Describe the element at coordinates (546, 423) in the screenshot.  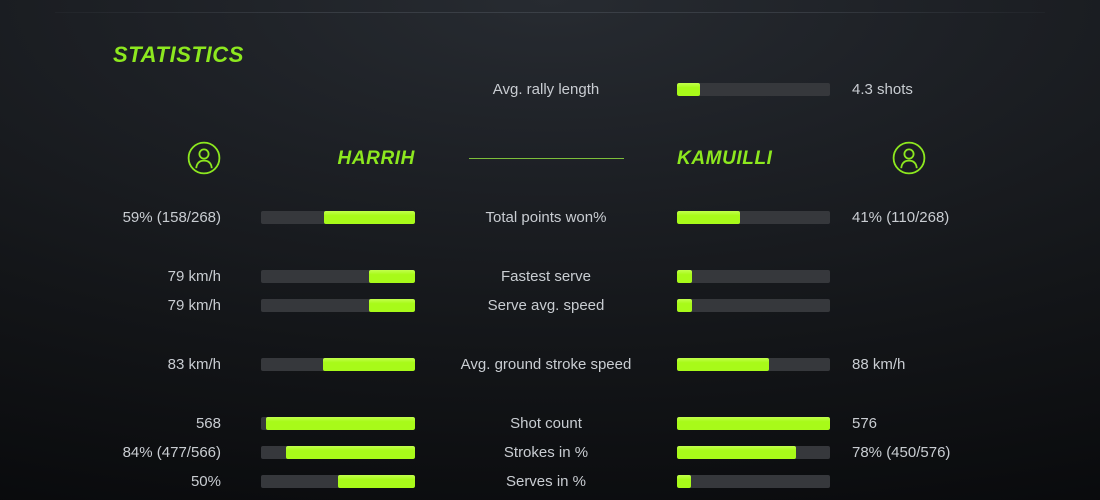
I see `stat-label: Shot count` at that location.